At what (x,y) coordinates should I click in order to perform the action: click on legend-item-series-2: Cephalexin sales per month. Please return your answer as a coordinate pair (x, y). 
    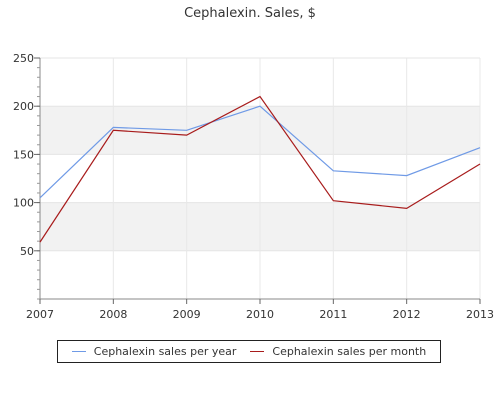
    Looking at the image, I should click on (338, 351).